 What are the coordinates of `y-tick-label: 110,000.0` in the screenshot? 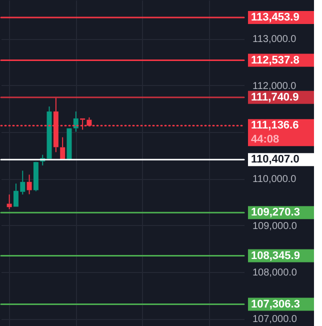 It's located at (274, 180).